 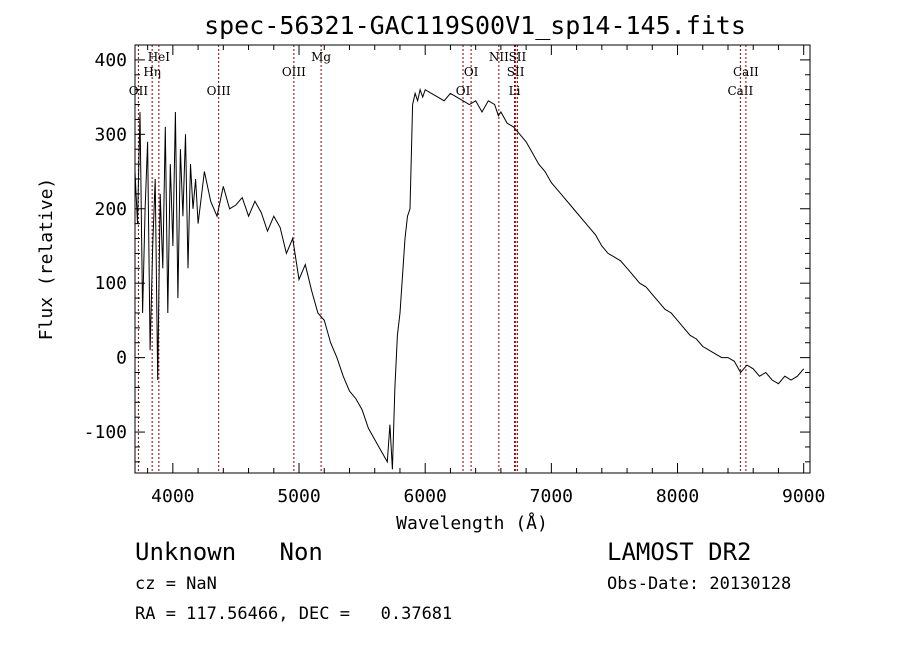 I want to click on y-tick-label: 200, so click(x=110, y=209).